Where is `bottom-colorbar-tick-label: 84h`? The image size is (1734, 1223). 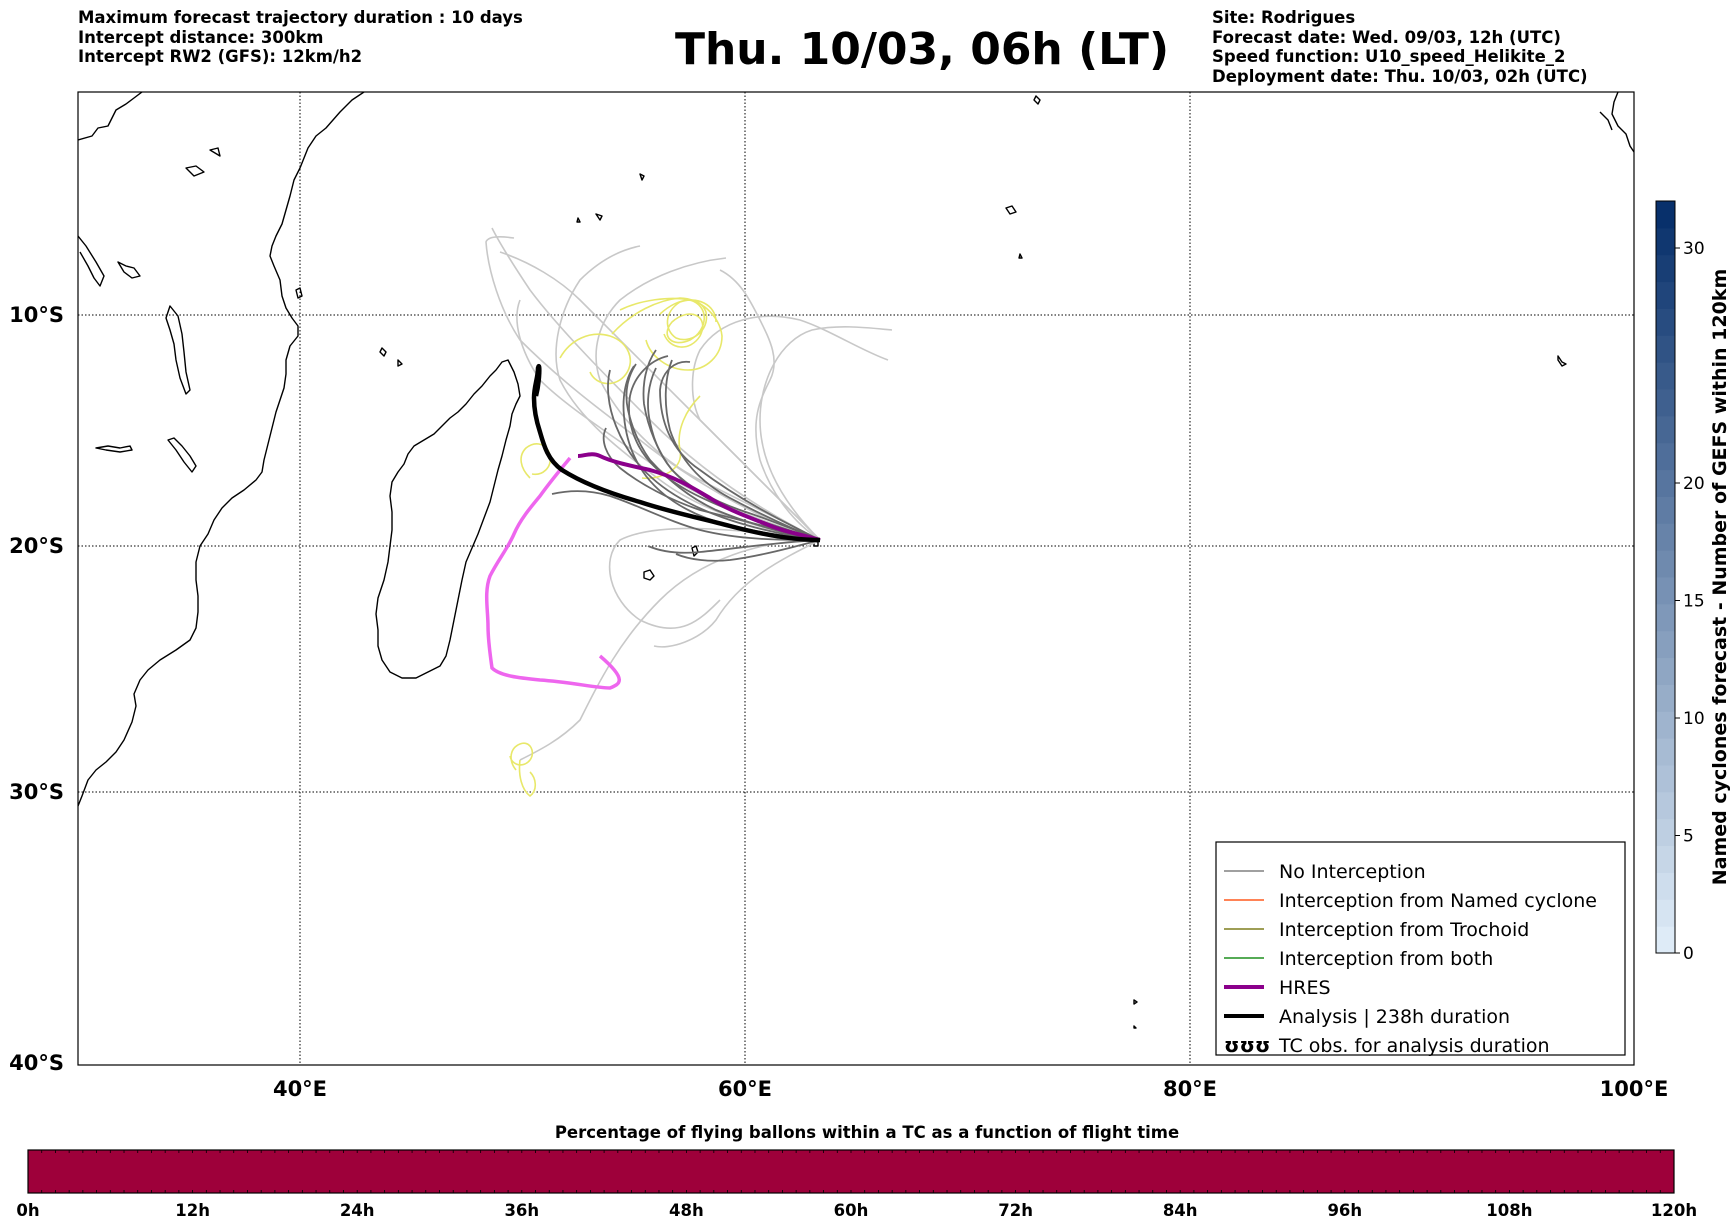
bottom-colorbar-tick-label: 84h is located at coordinates (1180, 1210).